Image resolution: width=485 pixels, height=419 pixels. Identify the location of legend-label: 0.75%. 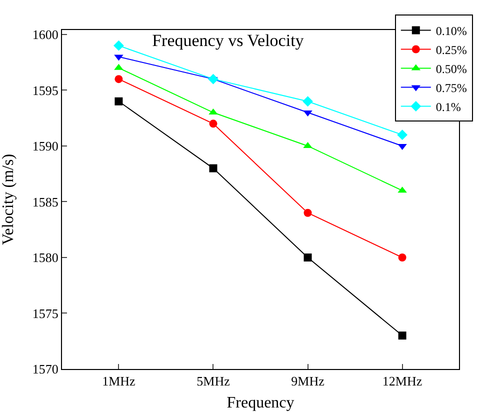
(451, 87).